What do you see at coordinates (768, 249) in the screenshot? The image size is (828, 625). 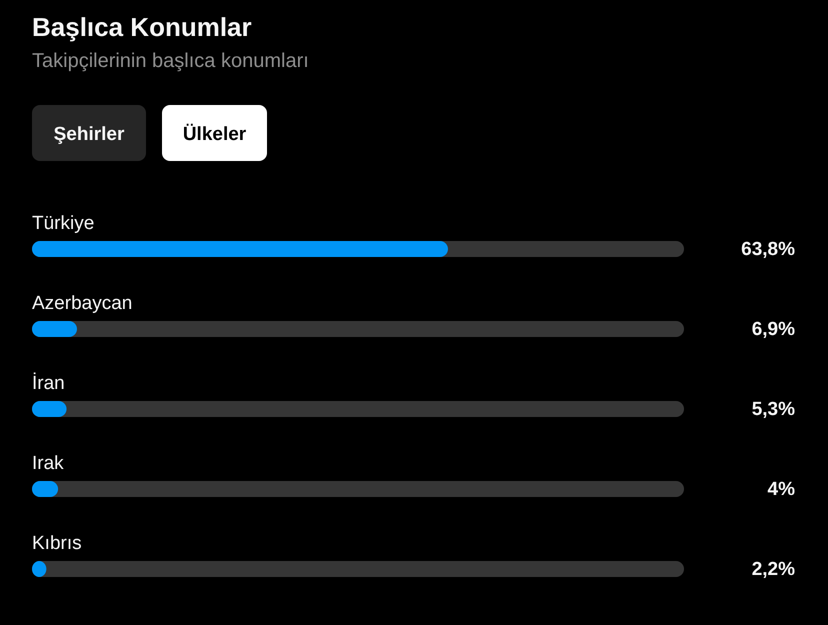 I see `data-label: 63,8%` at bounding box center [768, 249].